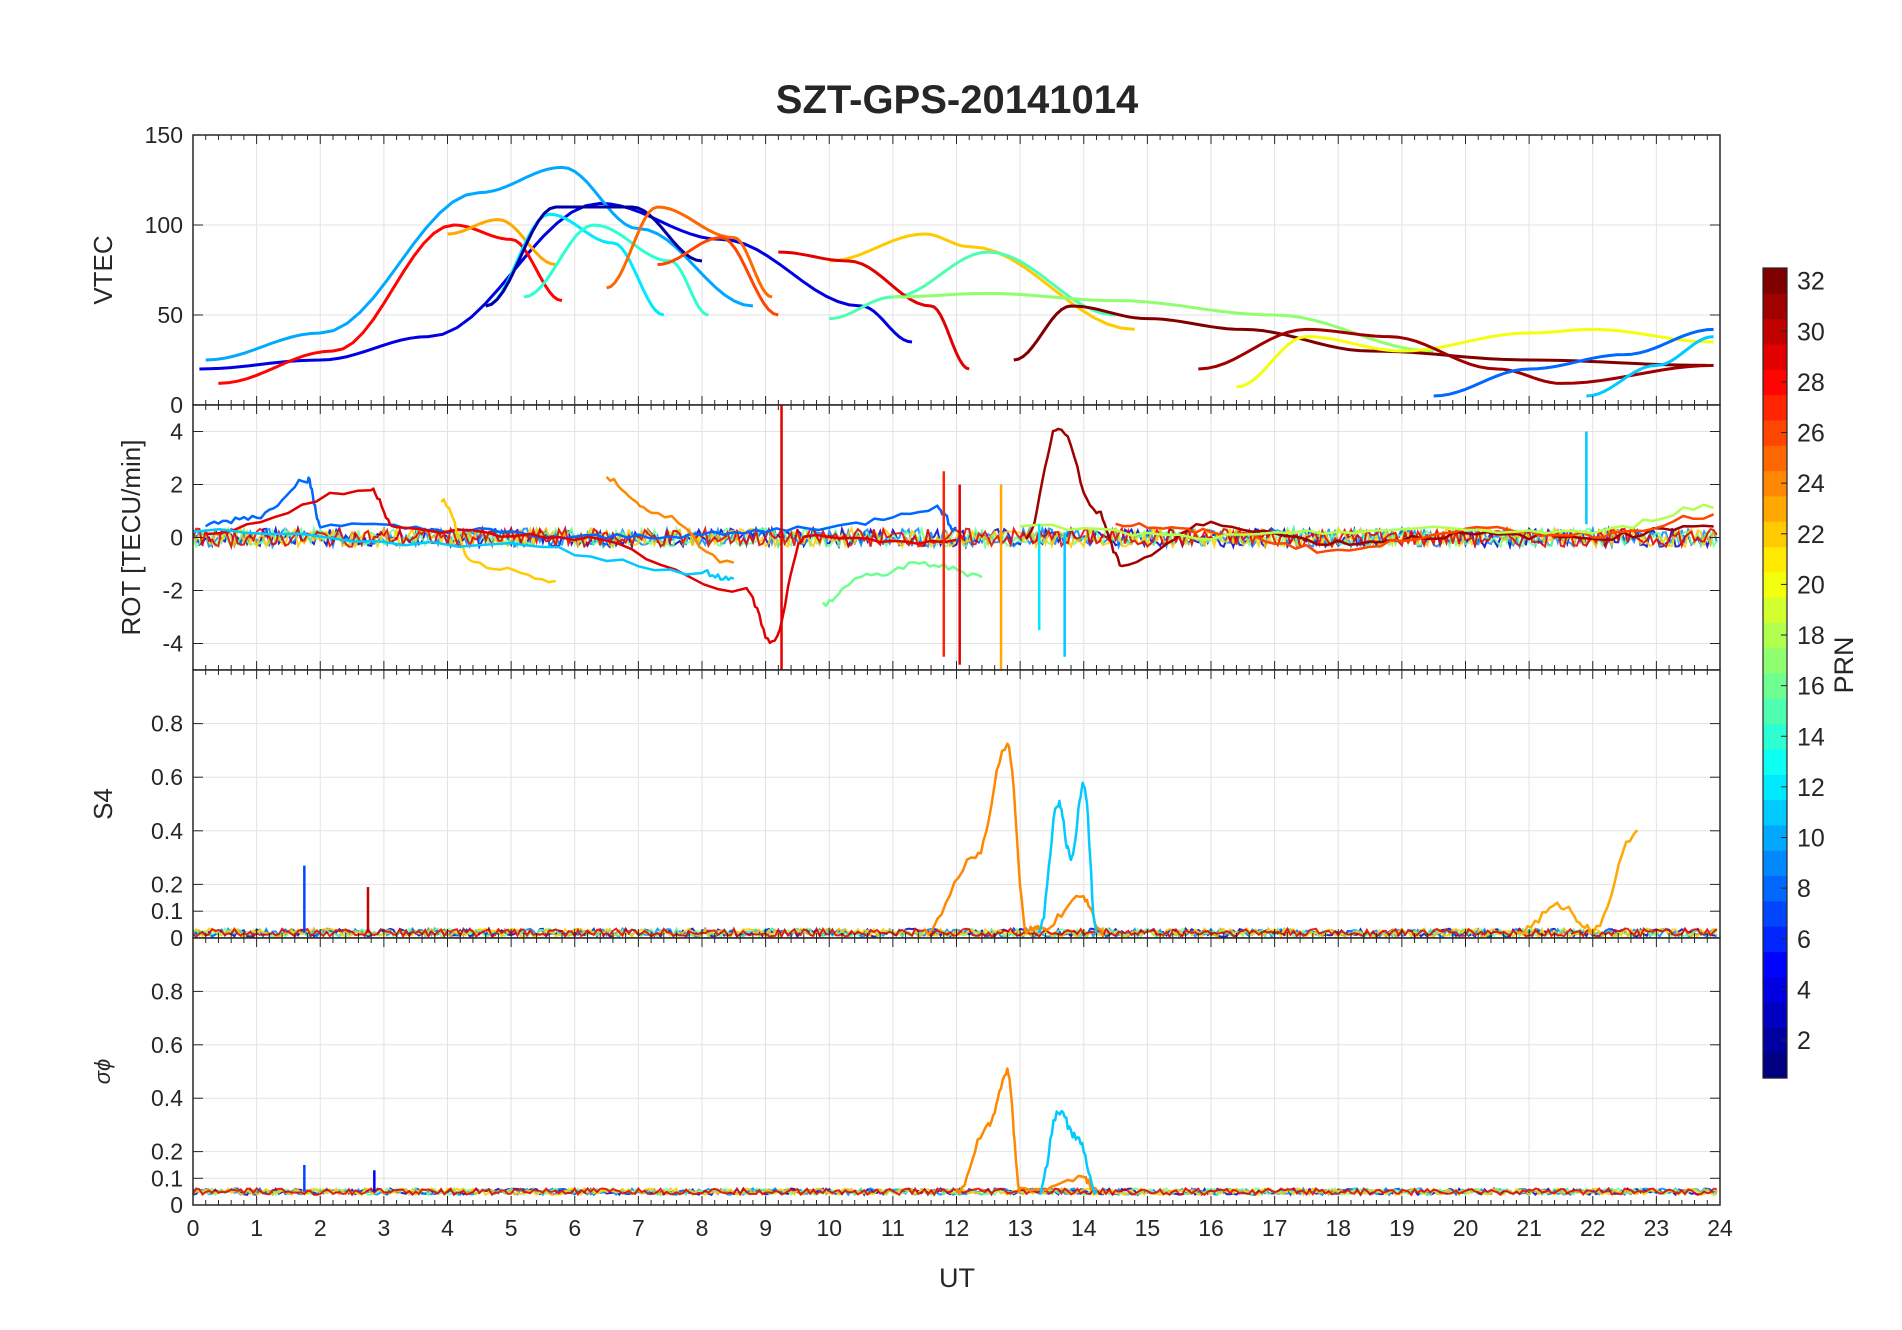 The width and height of the screenshot is (1902, 1330). I want to click on y-tick-label: 100, so click(164, 225).